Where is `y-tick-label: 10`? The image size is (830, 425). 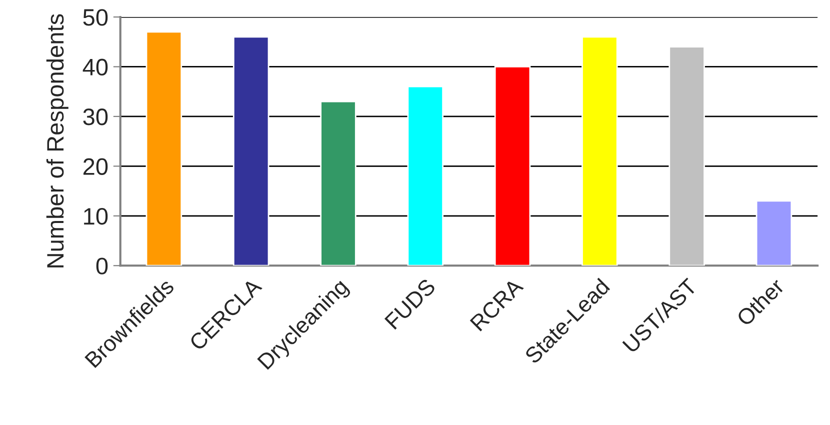 y-tick-label: 10 is located at coordinates (96, 216).